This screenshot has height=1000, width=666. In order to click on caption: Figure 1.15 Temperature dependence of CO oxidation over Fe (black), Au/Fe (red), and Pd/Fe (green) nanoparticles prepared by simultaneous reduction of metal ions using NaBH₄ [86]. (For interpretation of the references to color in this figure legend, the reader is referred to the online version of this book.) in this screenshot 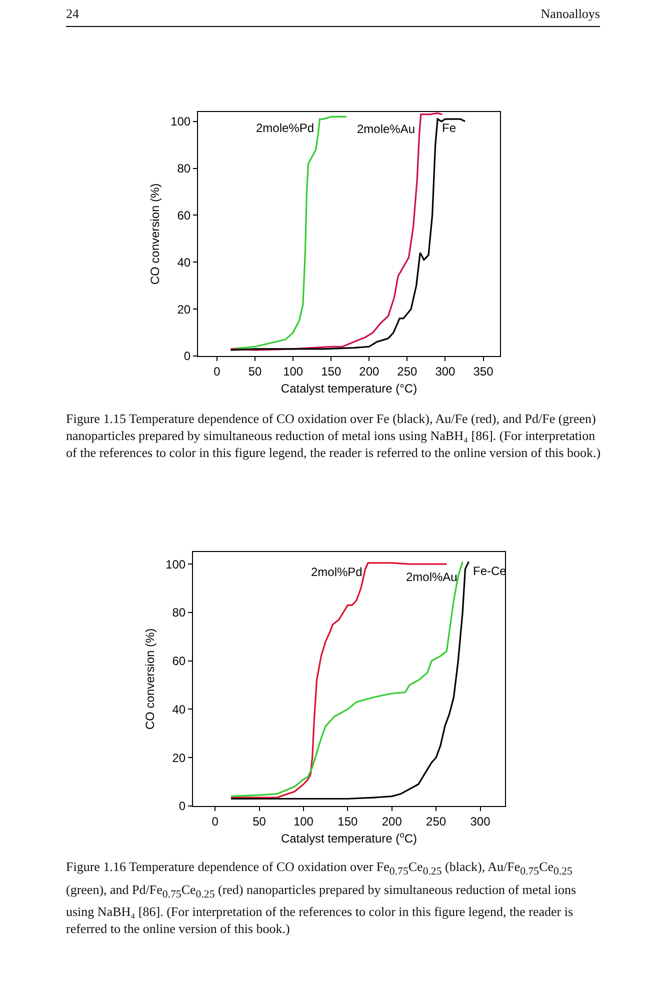, I will do `click(334, 435)`.